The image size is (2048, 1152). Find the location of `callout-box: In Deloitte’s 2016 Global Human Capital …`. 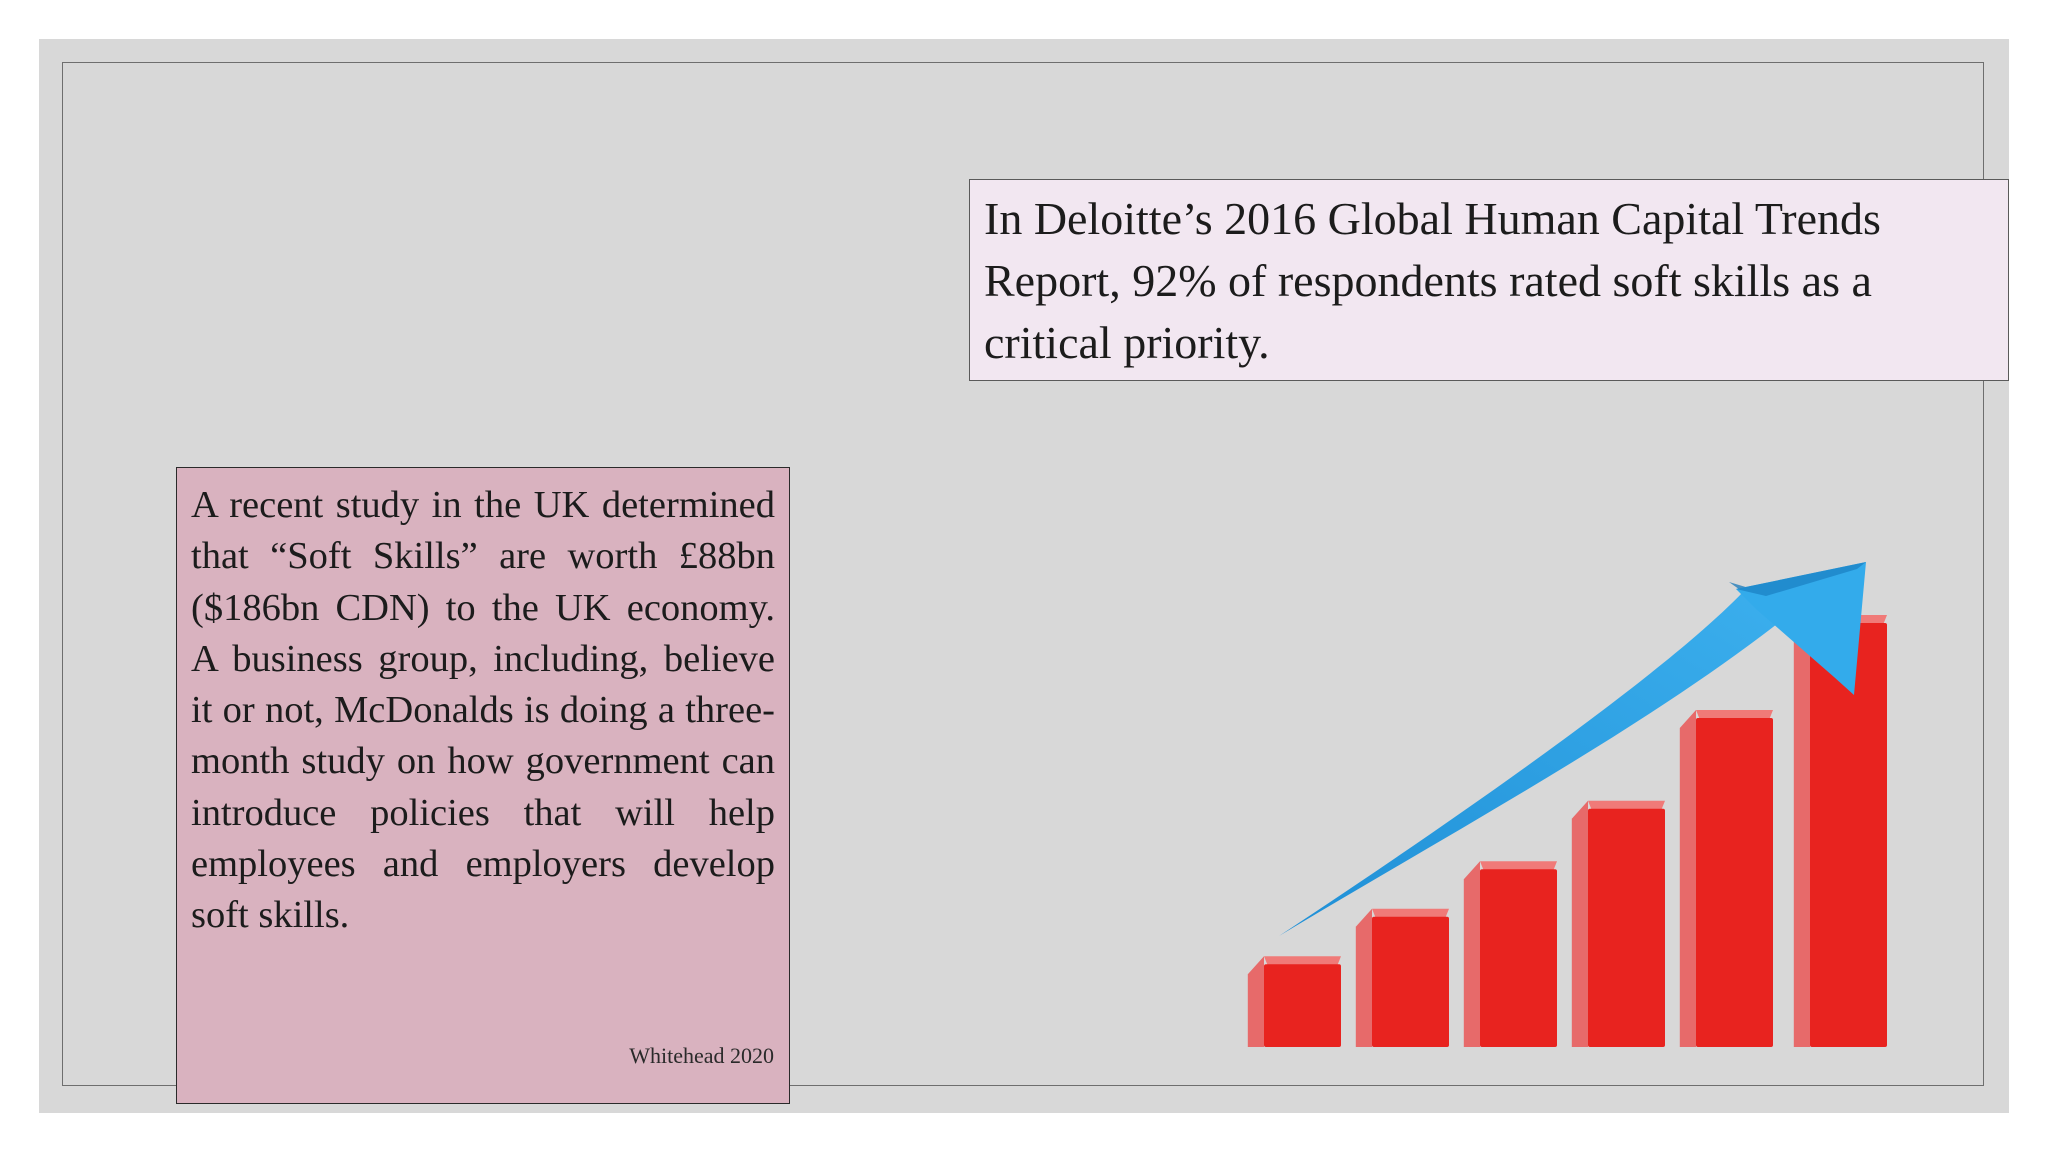

callout-box: In Deloitte’s 2016 Global Human Capital … is located at coordinates (1489, 280).